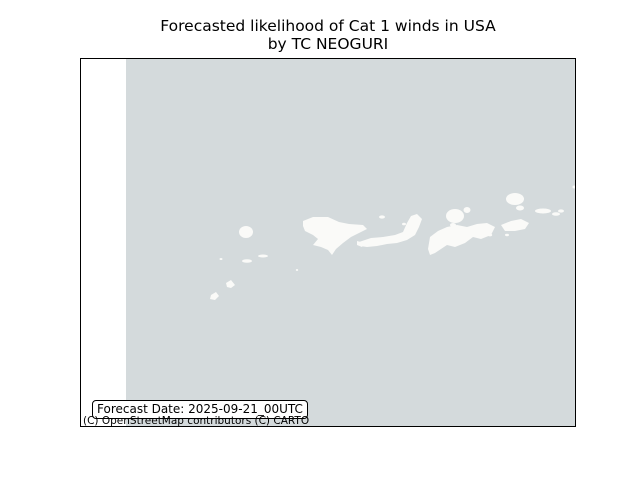  I want to click on island-far-east-edge, so click(573, 187).